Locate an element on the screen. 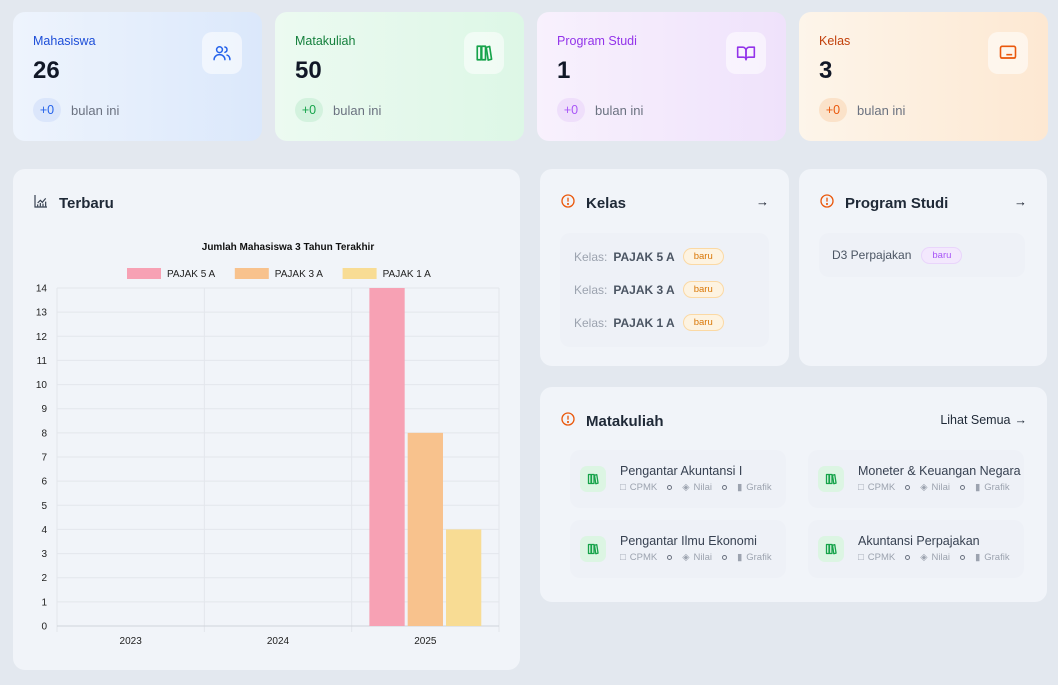 Image resolution: width=1058 pixels, height=685 pixels. matakuliah-header: Matakuliah is located at coordinates (612, 421).